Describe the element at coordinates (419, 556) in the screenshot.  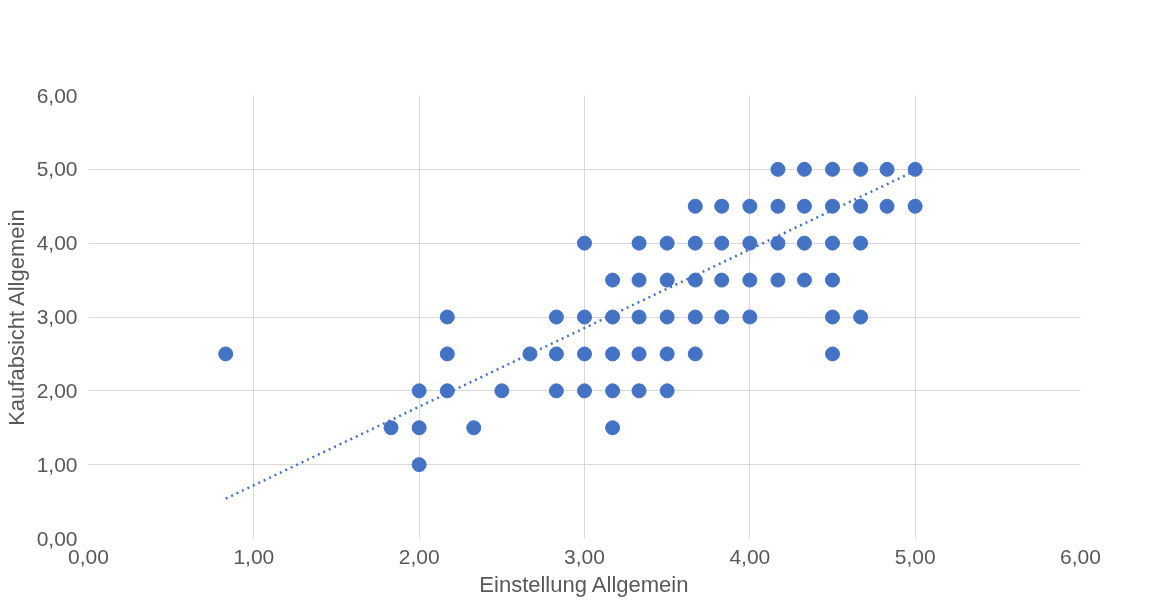
I see `x-tick-label: 2,00` at that location.